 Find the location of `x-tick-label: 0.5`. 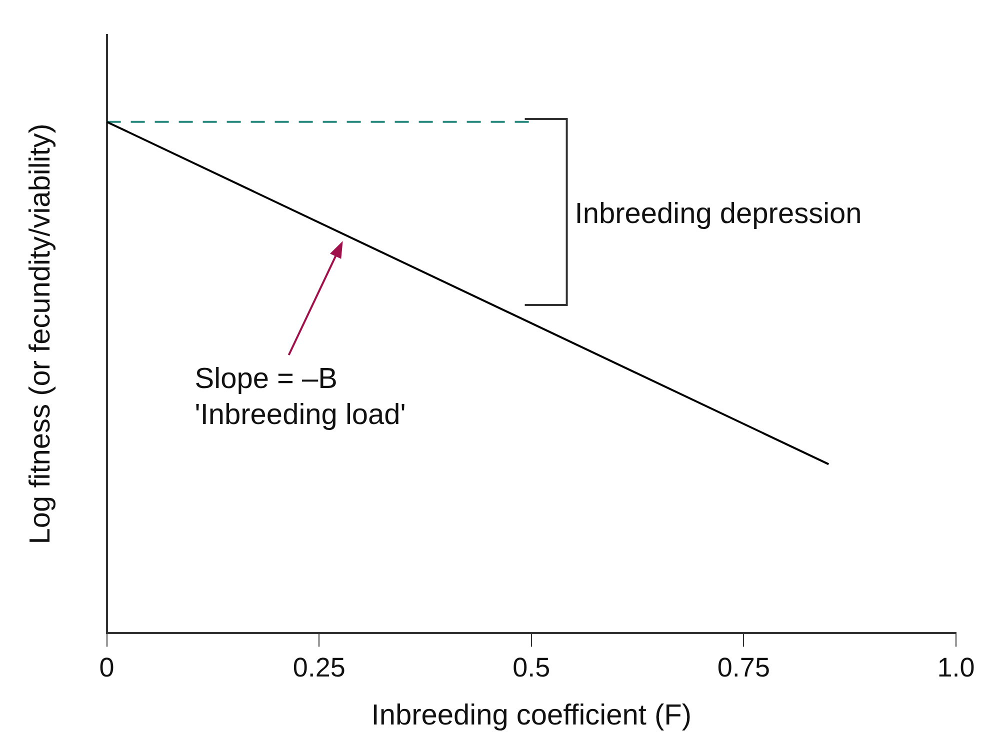

x-tick-label: 0.5 is located at coordinates (531, 667).